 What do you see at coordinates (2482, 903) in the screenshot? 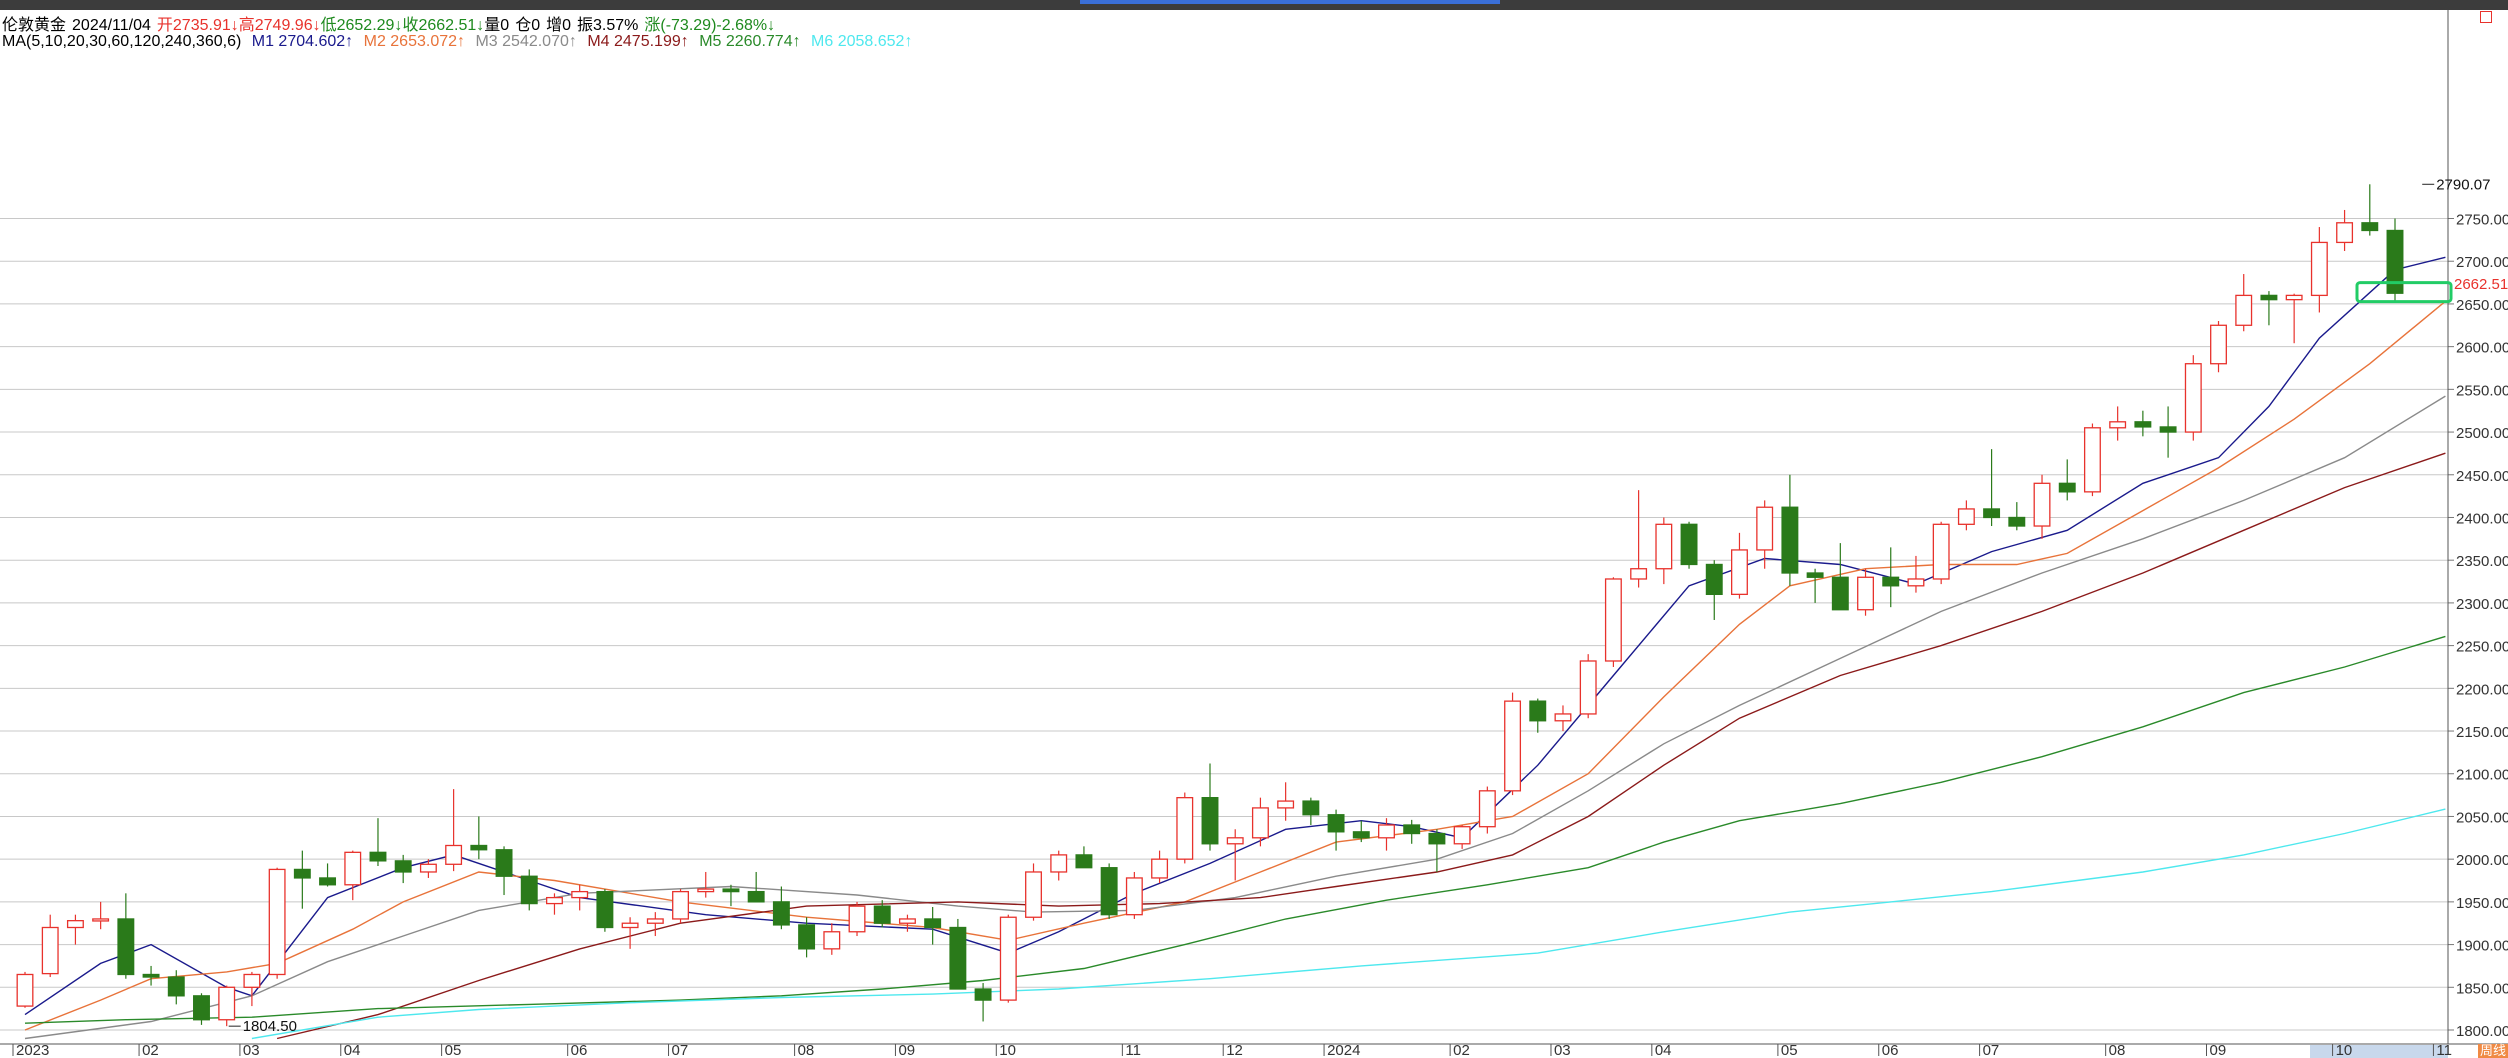
I see `y-tick-label: 1950.00` at bounding box center [2482, 903].